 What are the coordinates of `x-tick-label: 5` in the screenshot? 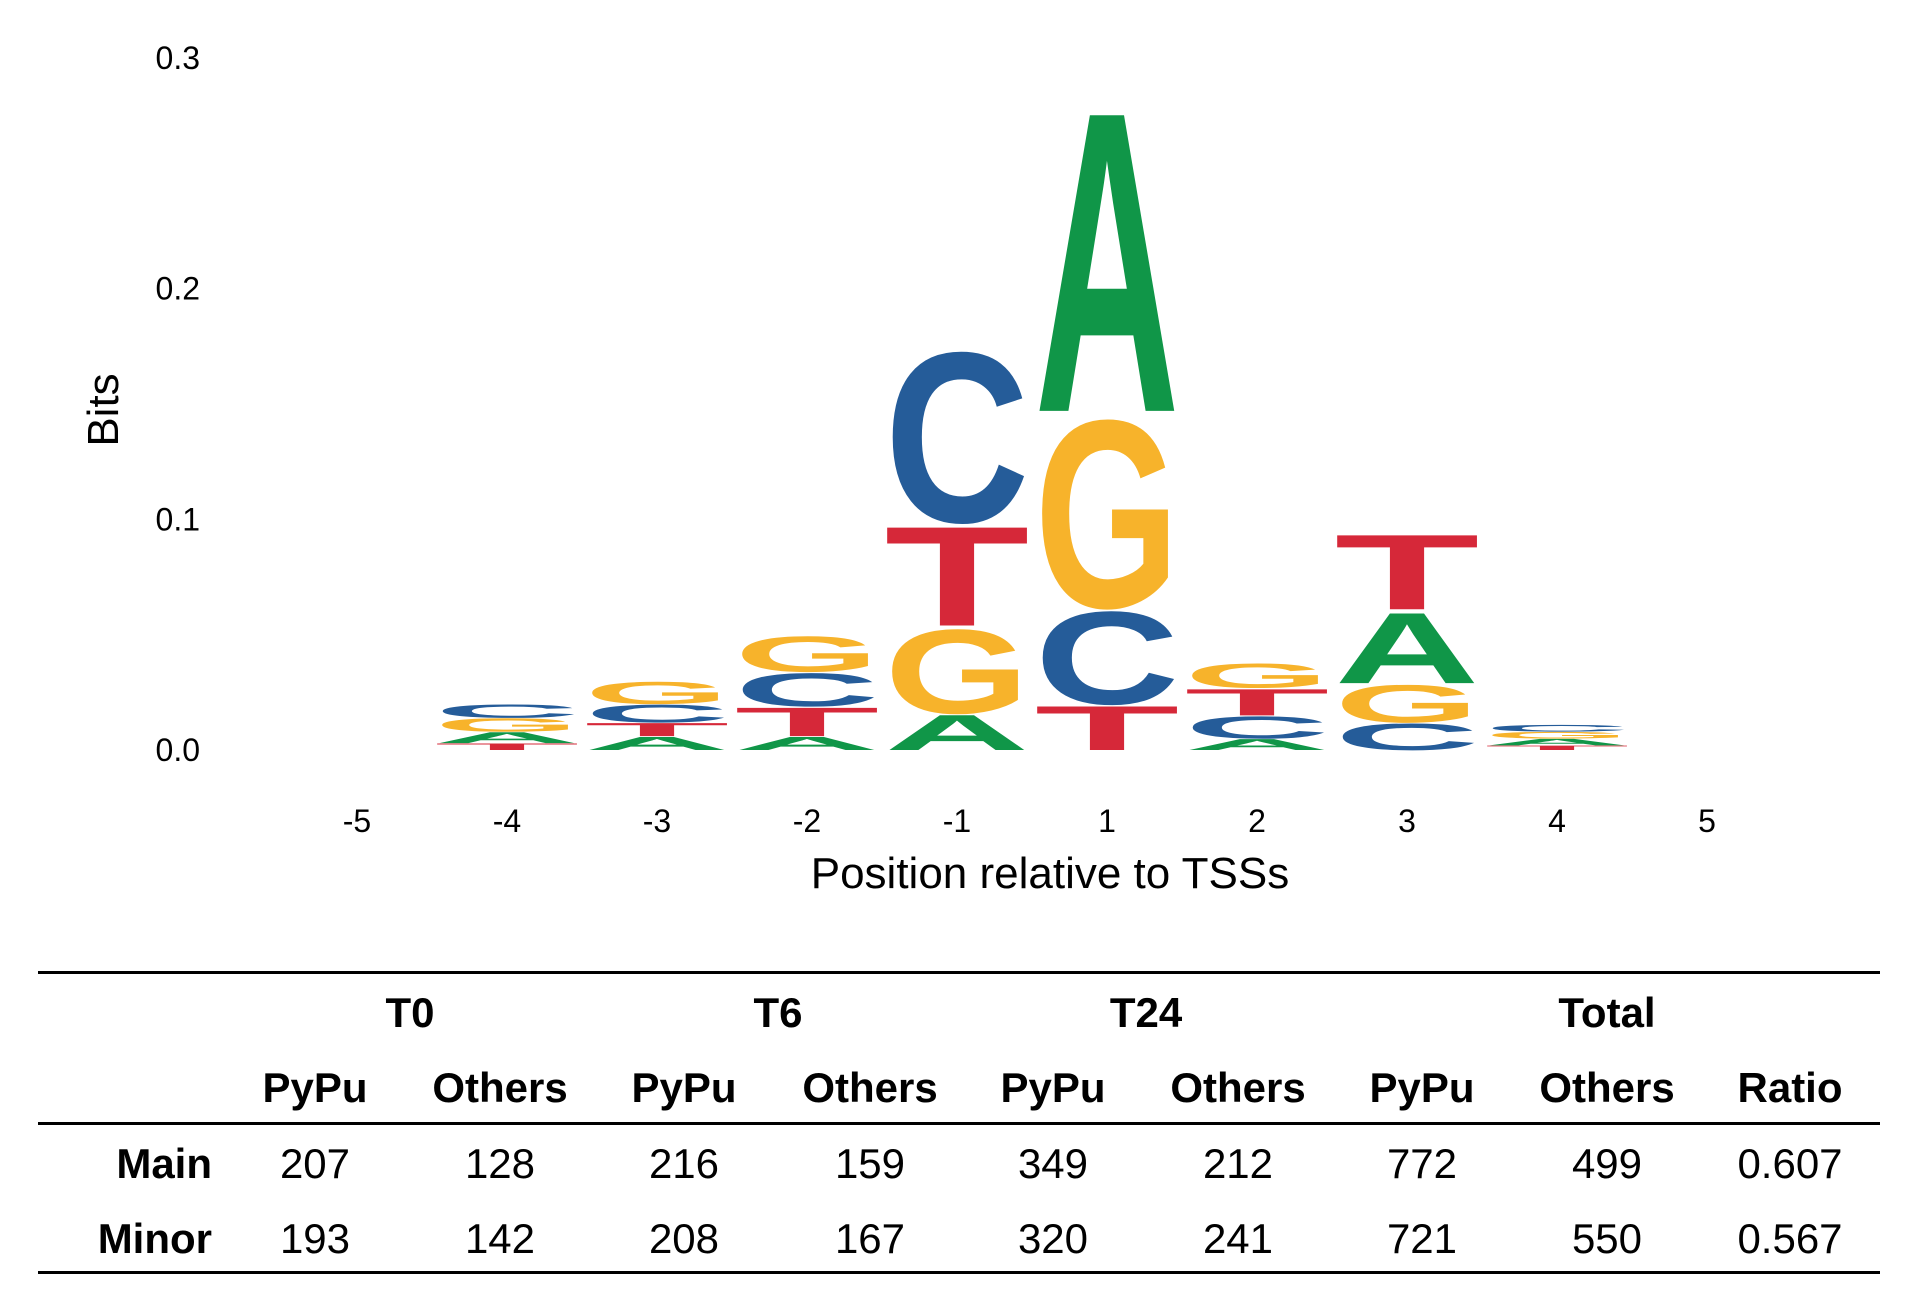 It's located at (1707, 821).